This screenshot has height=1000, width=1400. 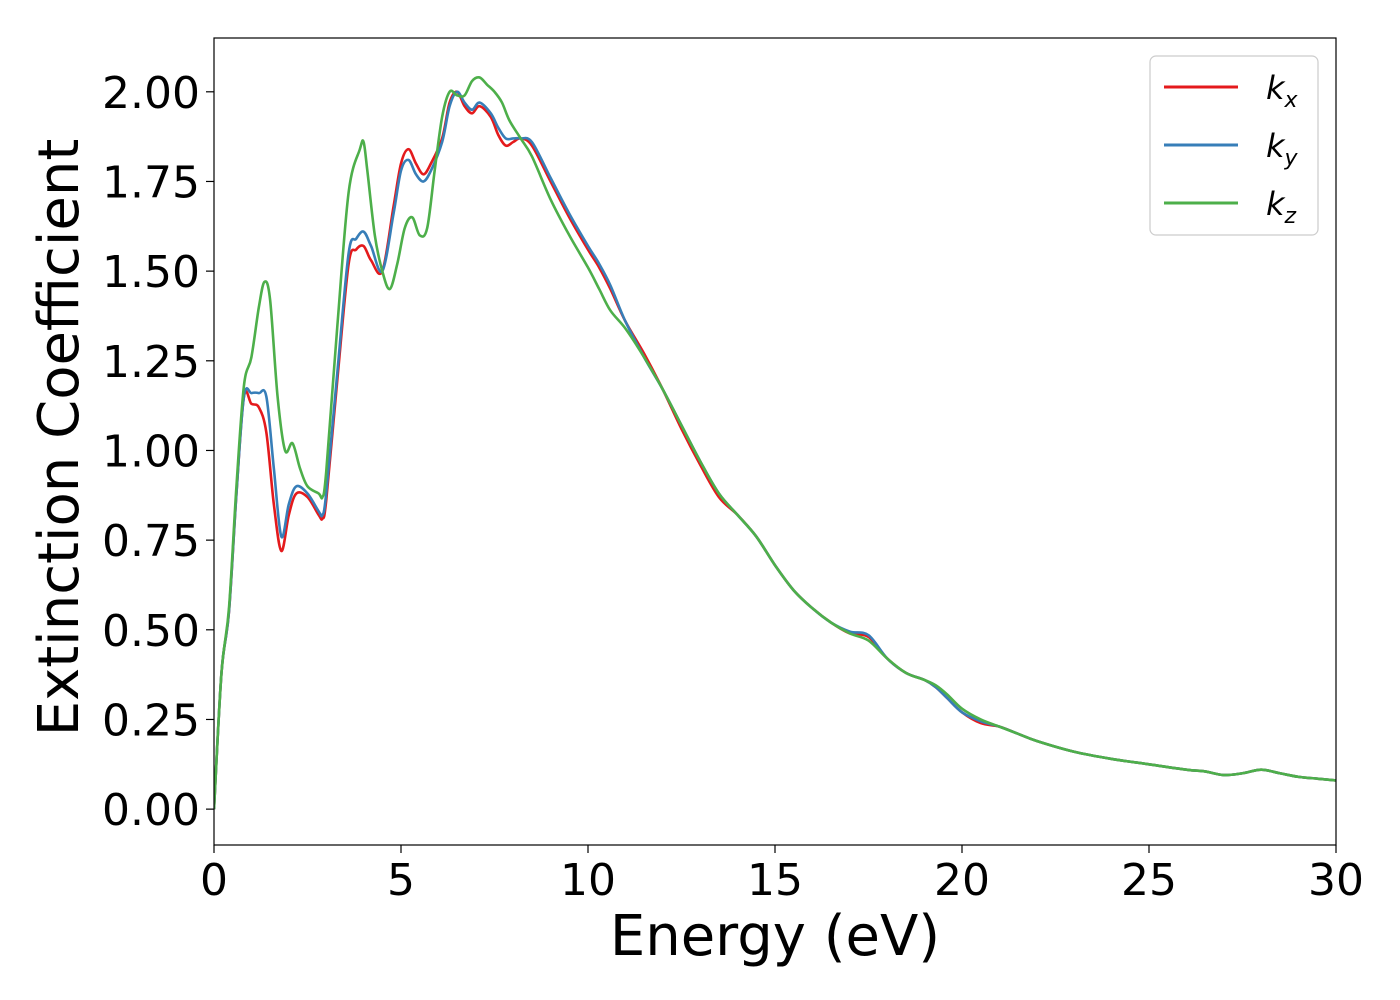 I want to click on y-tick-label: 2.00, so click(x=151, y=93).